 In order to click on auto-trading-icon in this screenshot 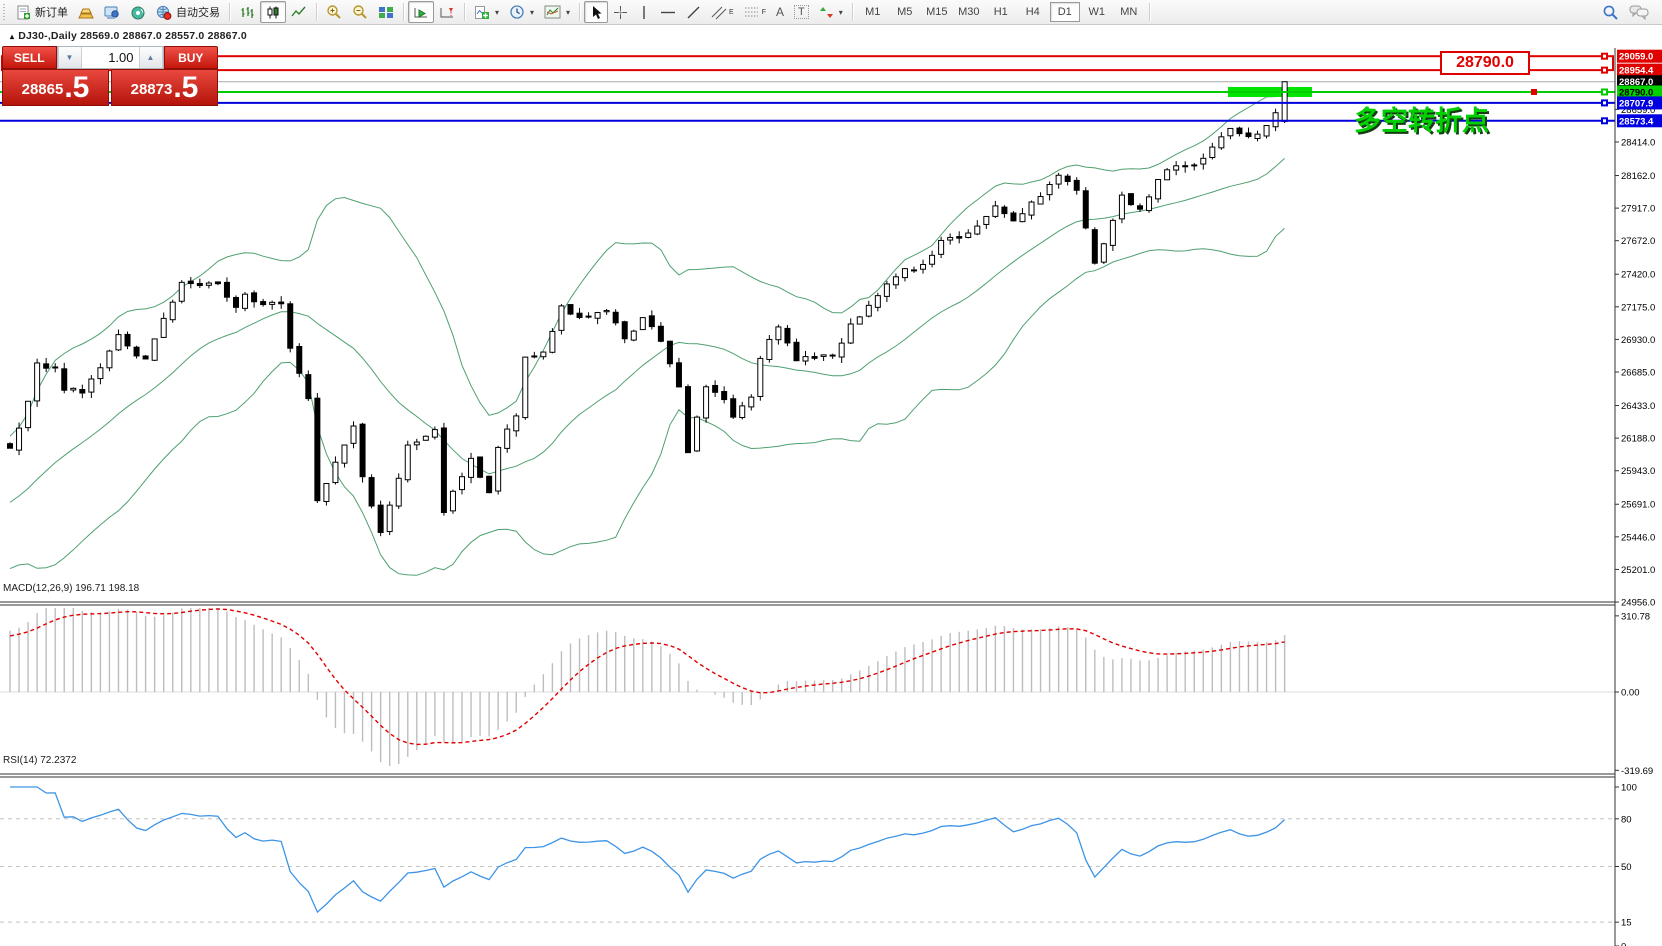, I will do `click(164, 12)`.